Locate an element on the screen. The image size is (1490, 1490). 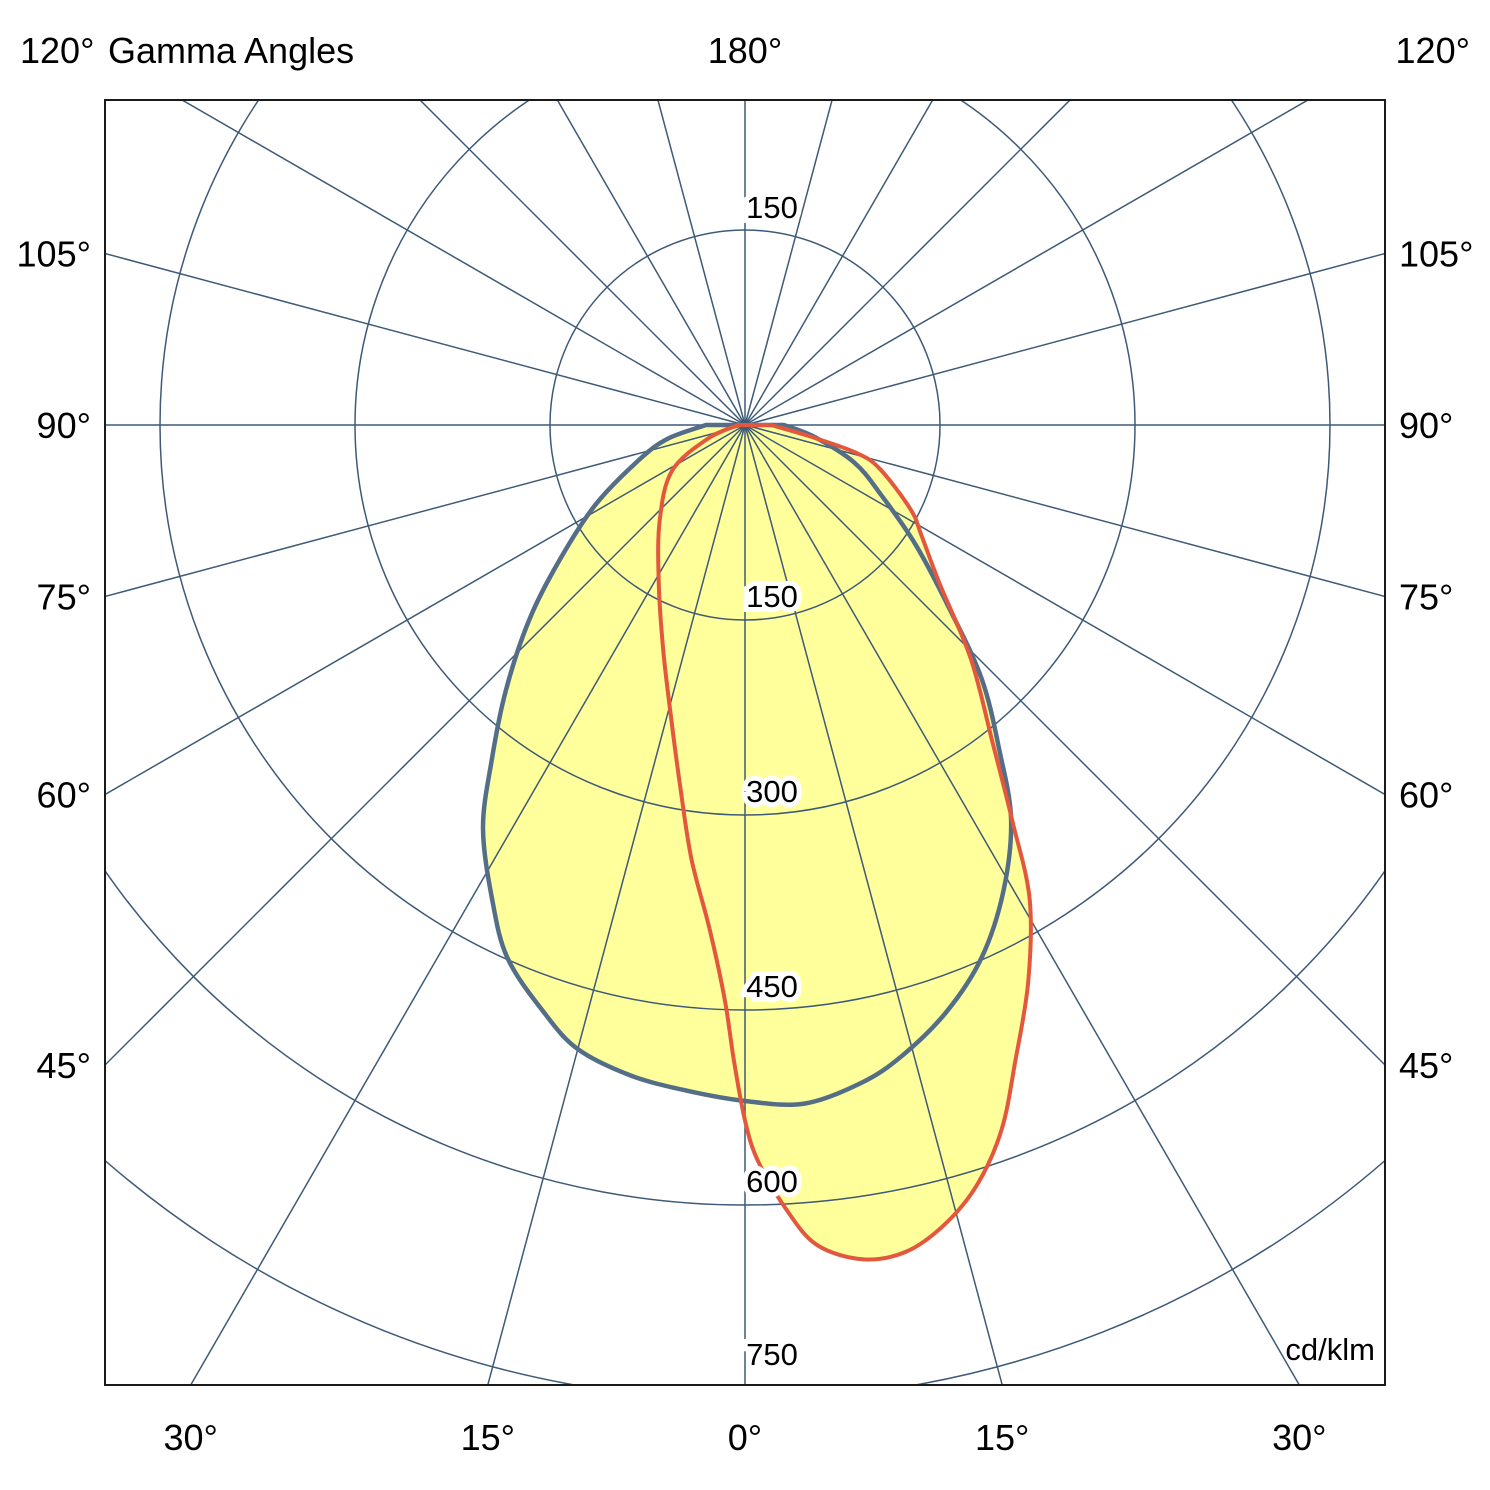
angle-label-bottom: 0° is located at coordinates (745, 1437).